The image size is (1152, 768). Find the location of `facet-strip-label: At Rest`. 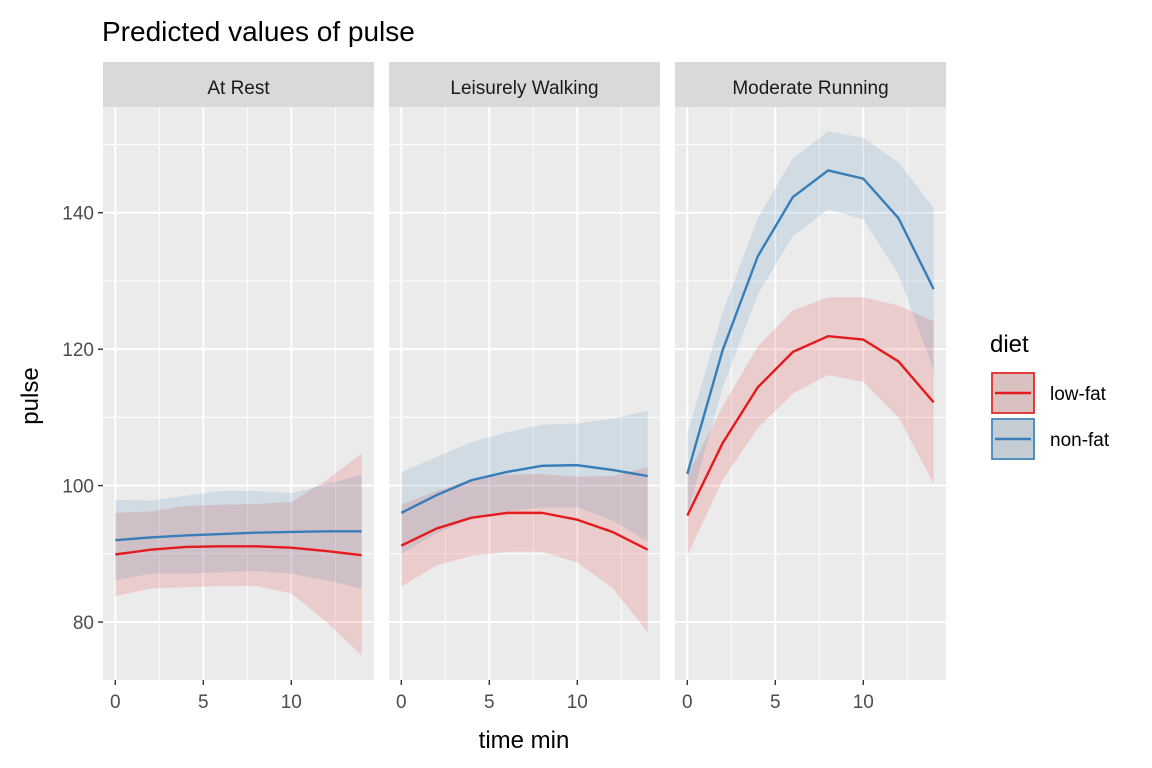

facet-strip-label: At Rest is located at coordinates (238, 88).